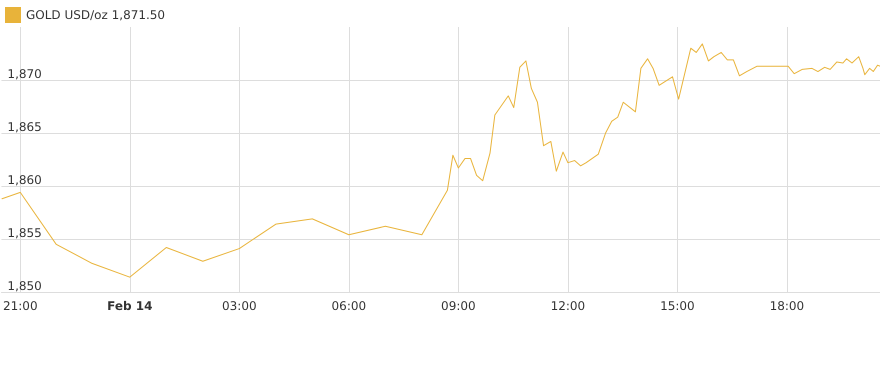 The height and width of the screenshot is (368, 880). I want to click on x-tick-label: 06:00, so click(349, 306).